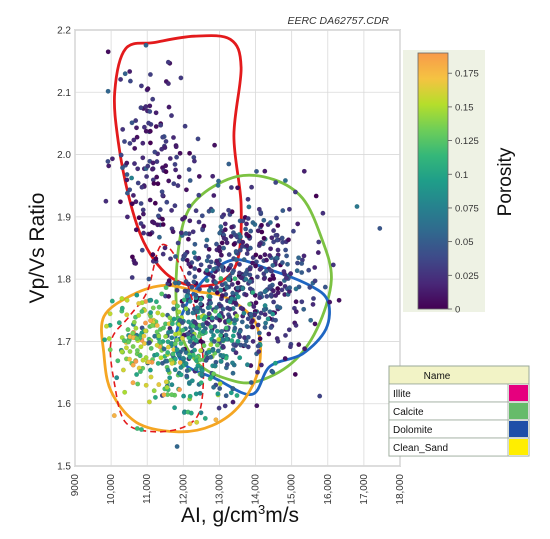 The height and width of the screenshot is (539, 550). I want to click on y-tick-label: 2.0, so click(64, 155).